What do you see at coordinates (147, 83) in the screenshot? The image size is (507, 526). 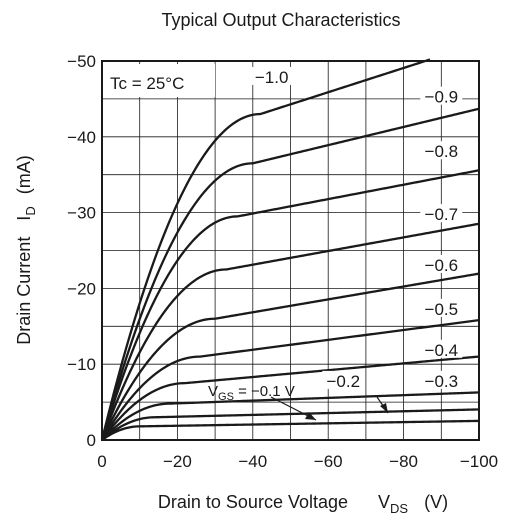 I see `condition-label: Tc = 25°C` at bounding box center [147, 83].